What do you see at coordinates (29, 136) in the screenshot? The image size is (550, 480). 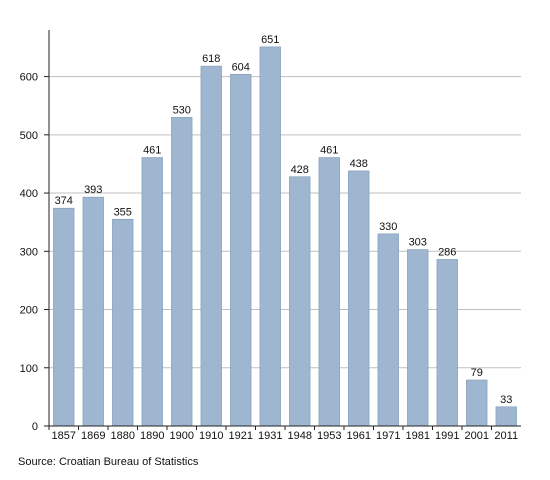 I see `y-tick-label: 500` at bounding box center [29, 136].